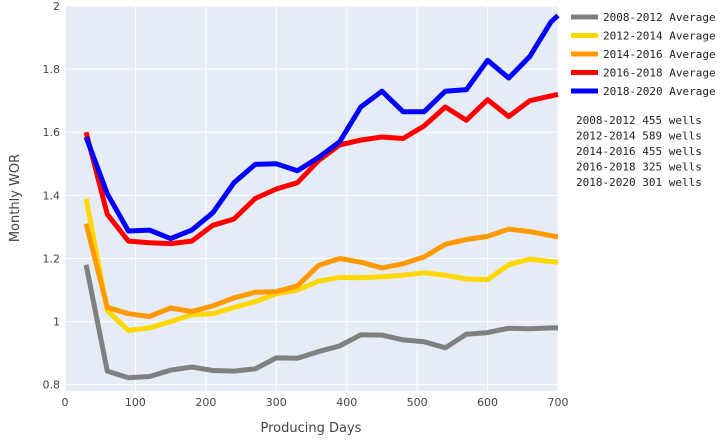 Image resolution: width=724 pixels, height=441 pixels. Describe the element at coordinates (659, 91) in the screenshot. I see `legend-label: 2018-2020 Average` at that location.